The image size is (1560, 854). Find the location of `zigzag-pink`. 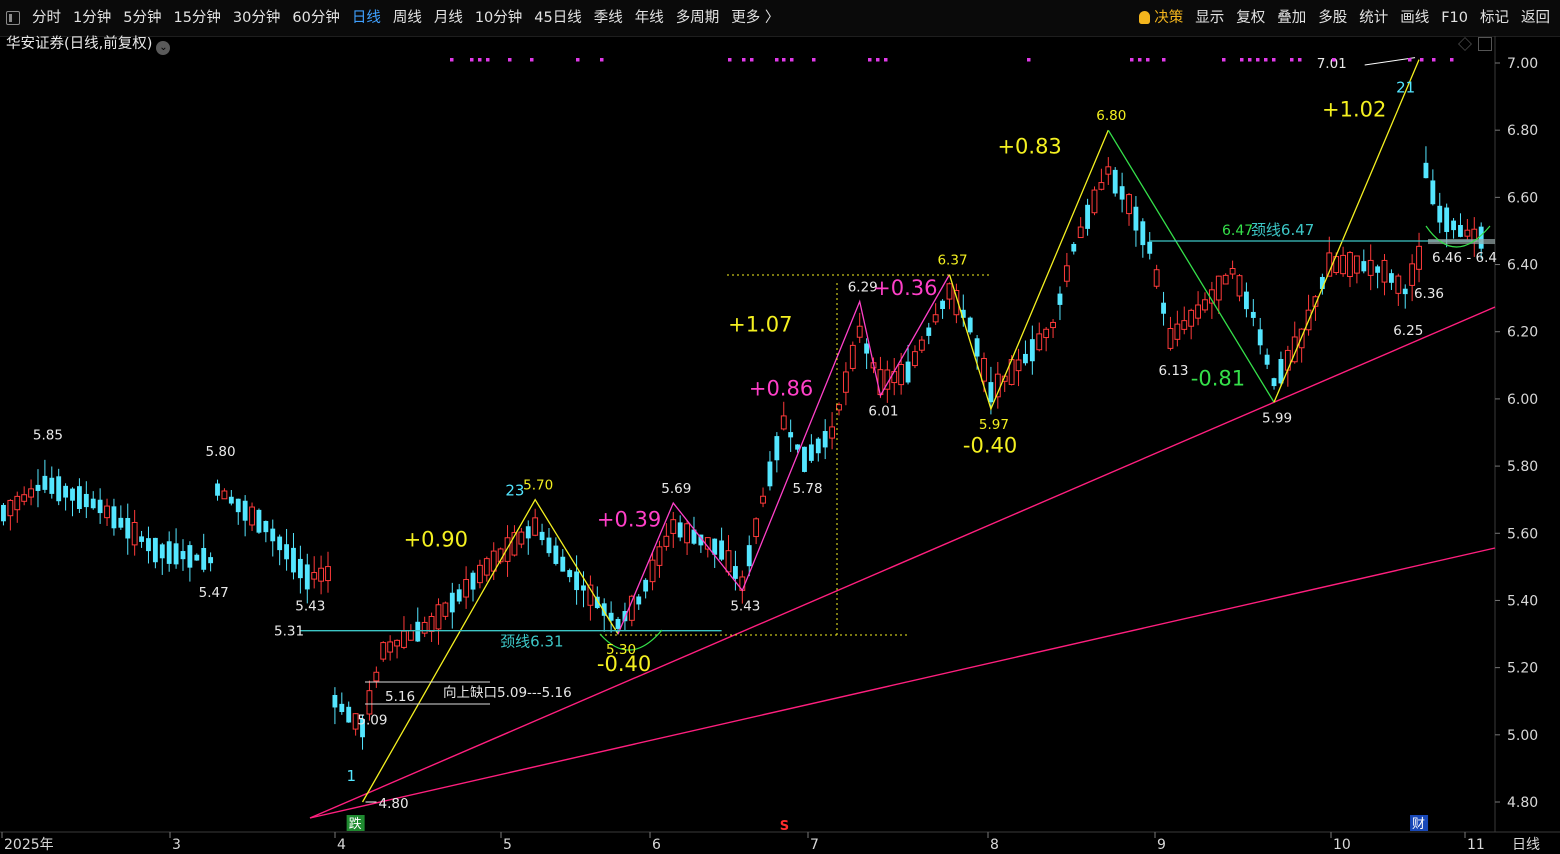

zigzag-pink is located at coordinates (784, 454).